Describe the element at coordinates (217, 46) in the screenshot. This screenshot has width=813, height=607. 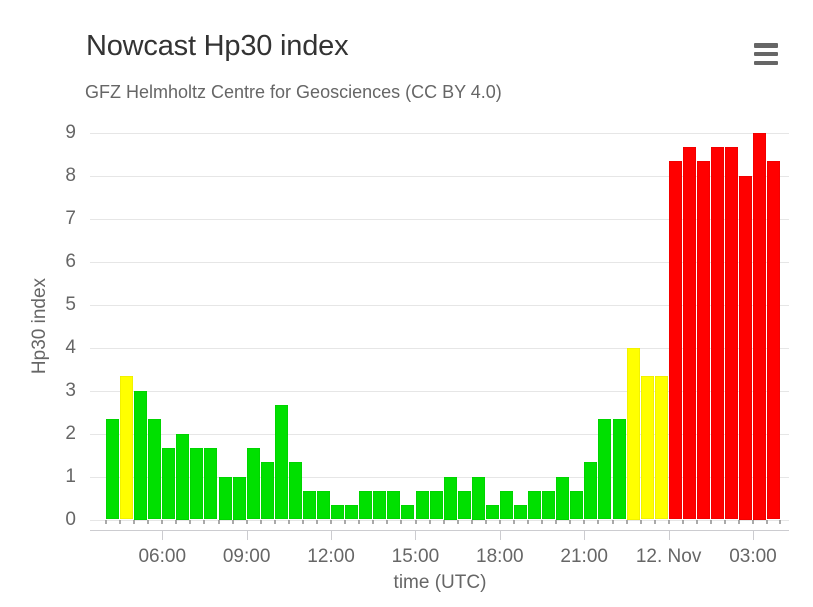
I see `chart-title: Nowcast Hp30 index` at that location.